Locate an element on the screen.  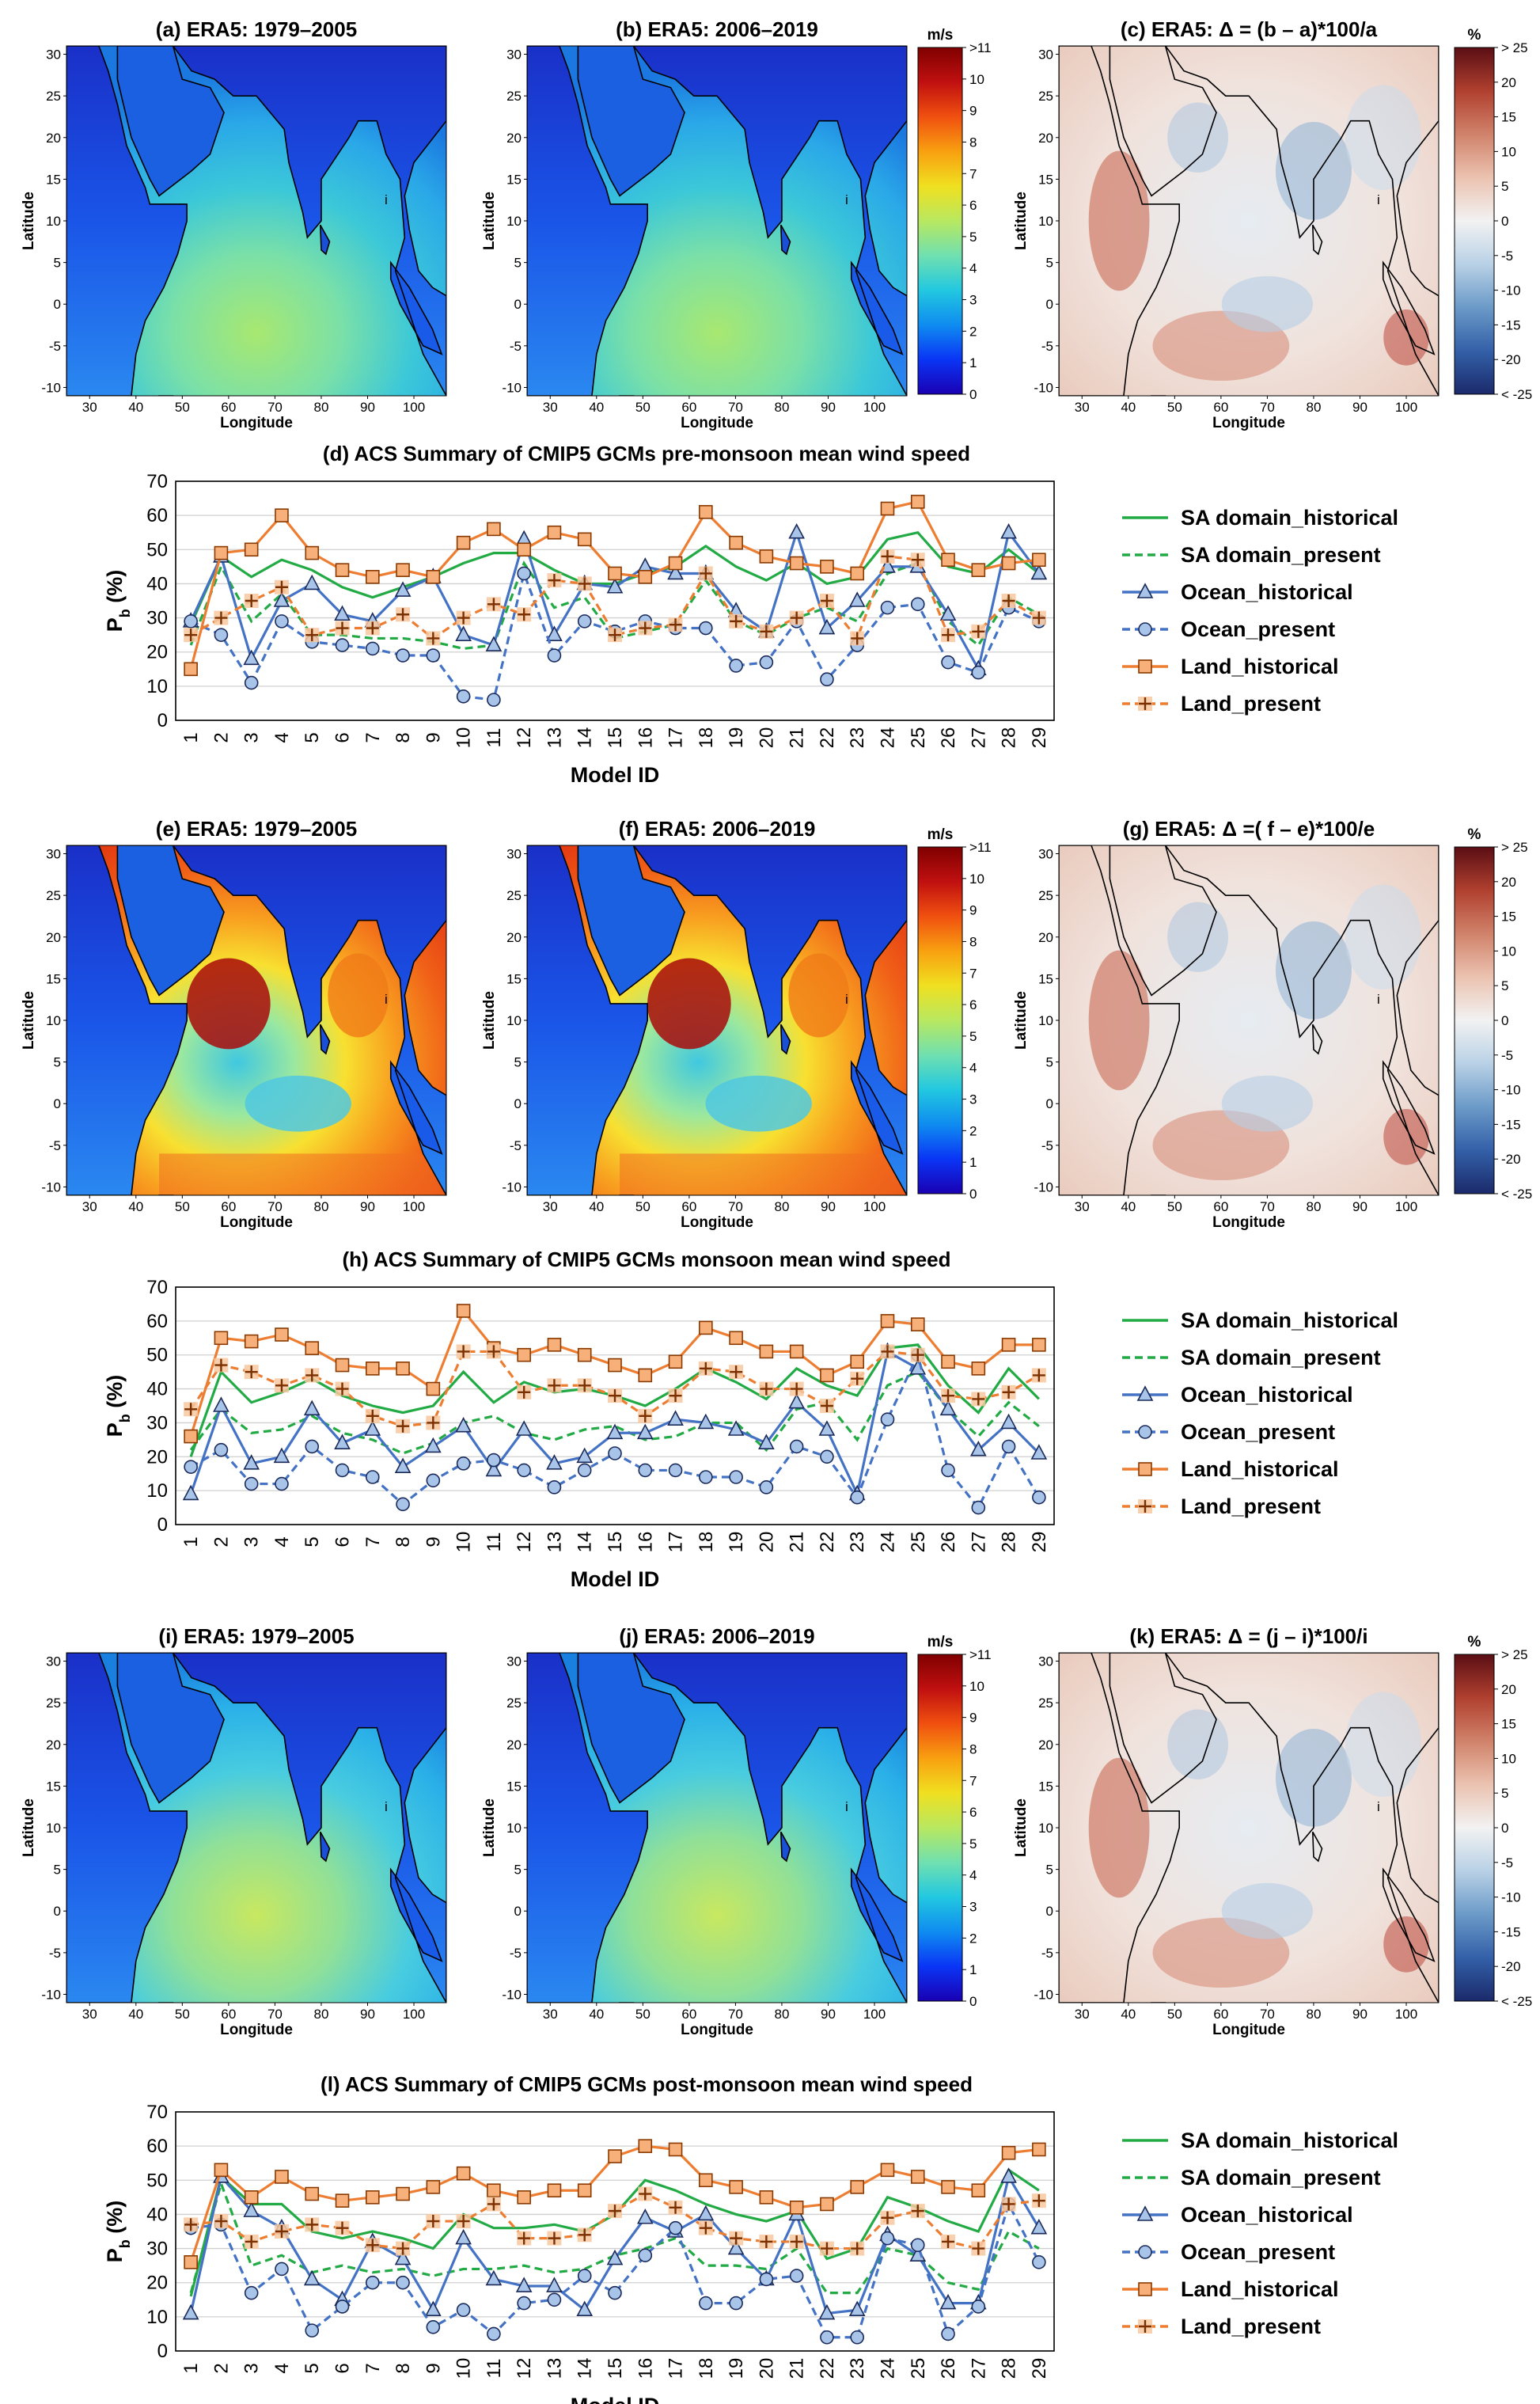
x-tick-label: 1 is located at coordinates (191, 2368).